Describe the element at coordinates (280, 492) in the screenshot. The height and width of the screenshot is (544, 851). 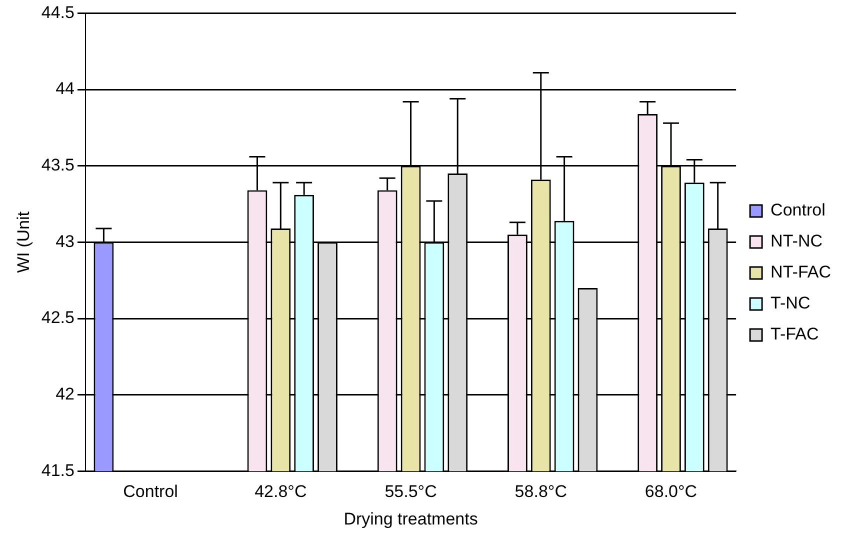
I see `x-tick-label: 42.8°C` at that location.